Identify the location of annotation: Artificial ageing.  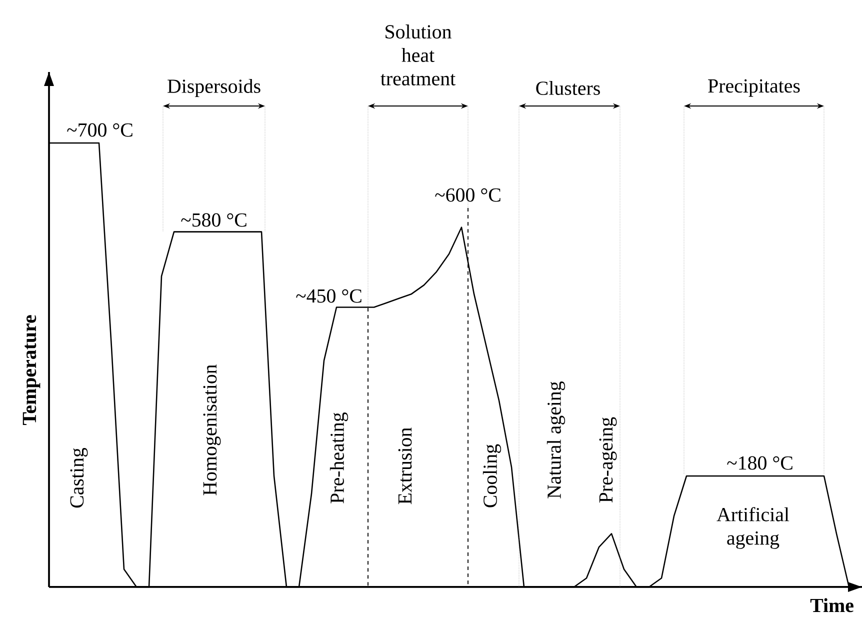
(753, 528).